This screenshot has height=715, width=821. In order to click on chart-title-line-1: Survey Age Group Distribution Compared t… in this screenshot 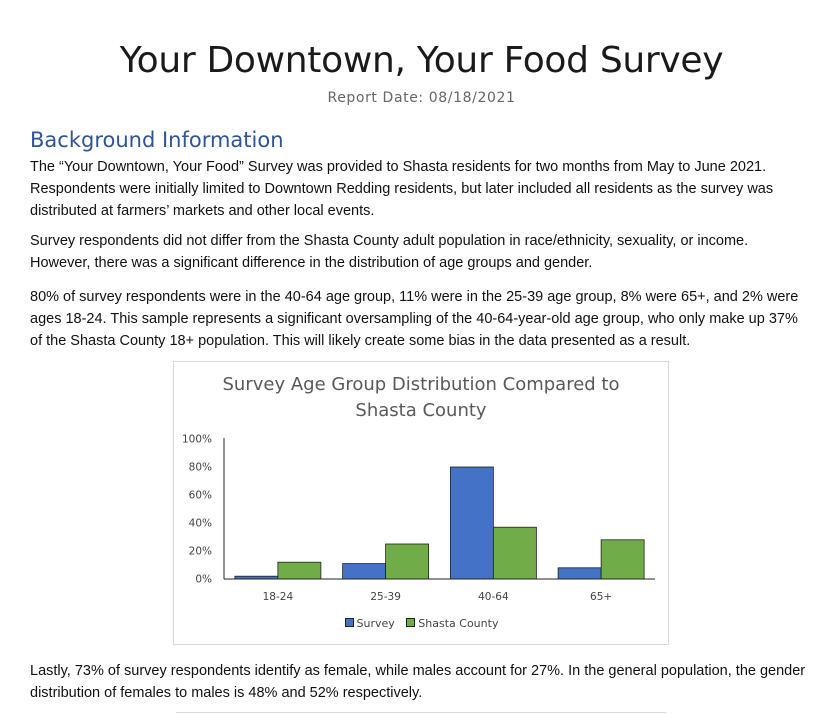, I will do `click(421, 384)`.